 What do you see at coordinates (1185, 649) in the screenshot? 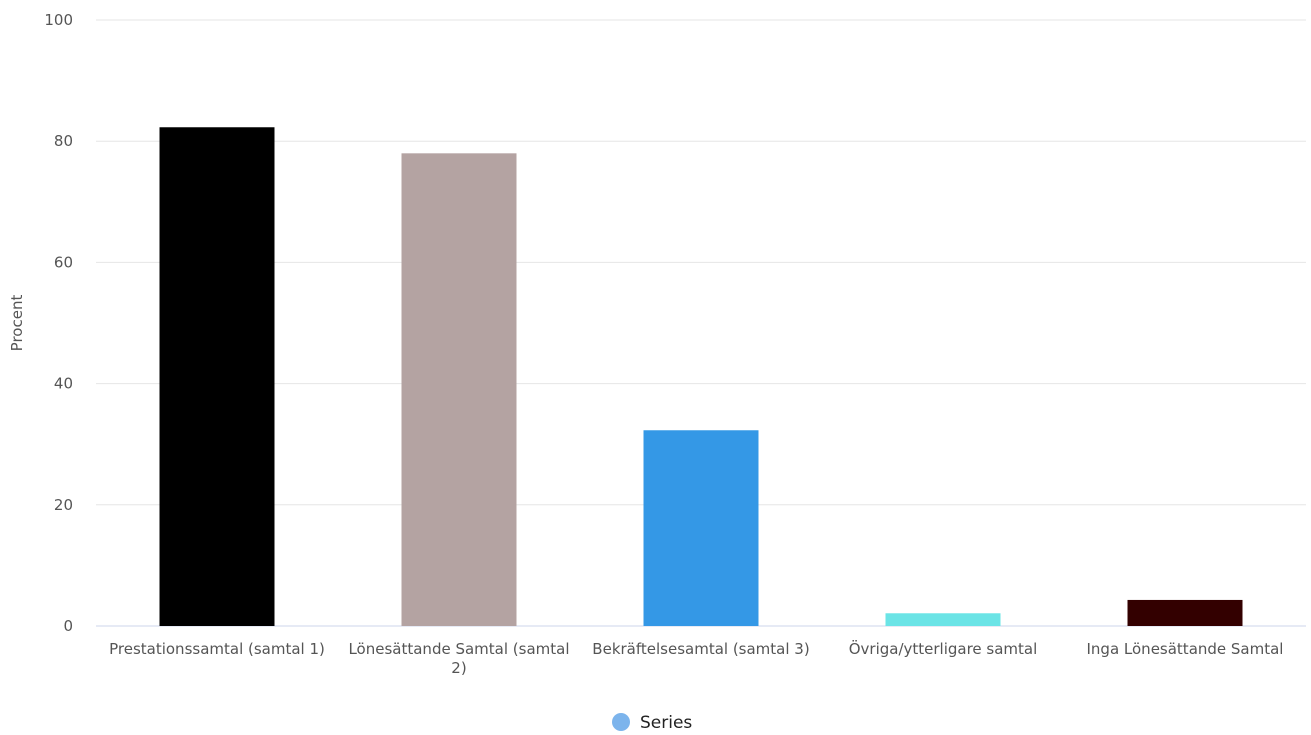
I see `x-tick-label: Inga Lönesättande Samtal` at bounding box center [1185, 649].